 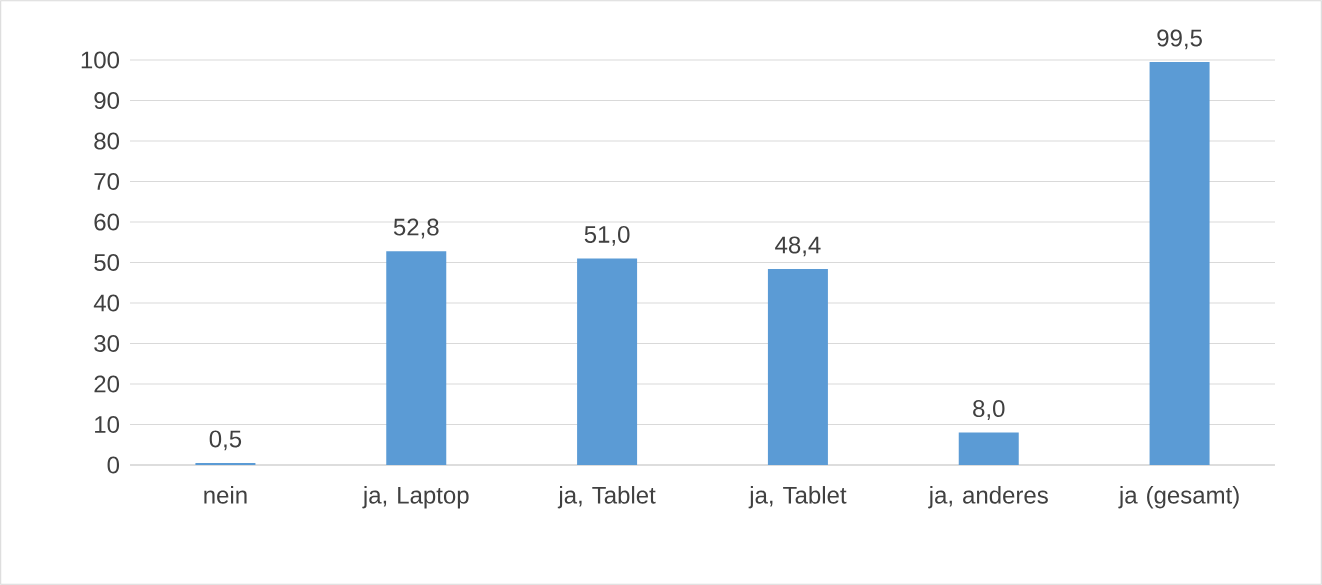 What do you see at coordinates (798, 246) in the screenshot?
I see `data-label: 48,4` at bounding box center [798, 246].